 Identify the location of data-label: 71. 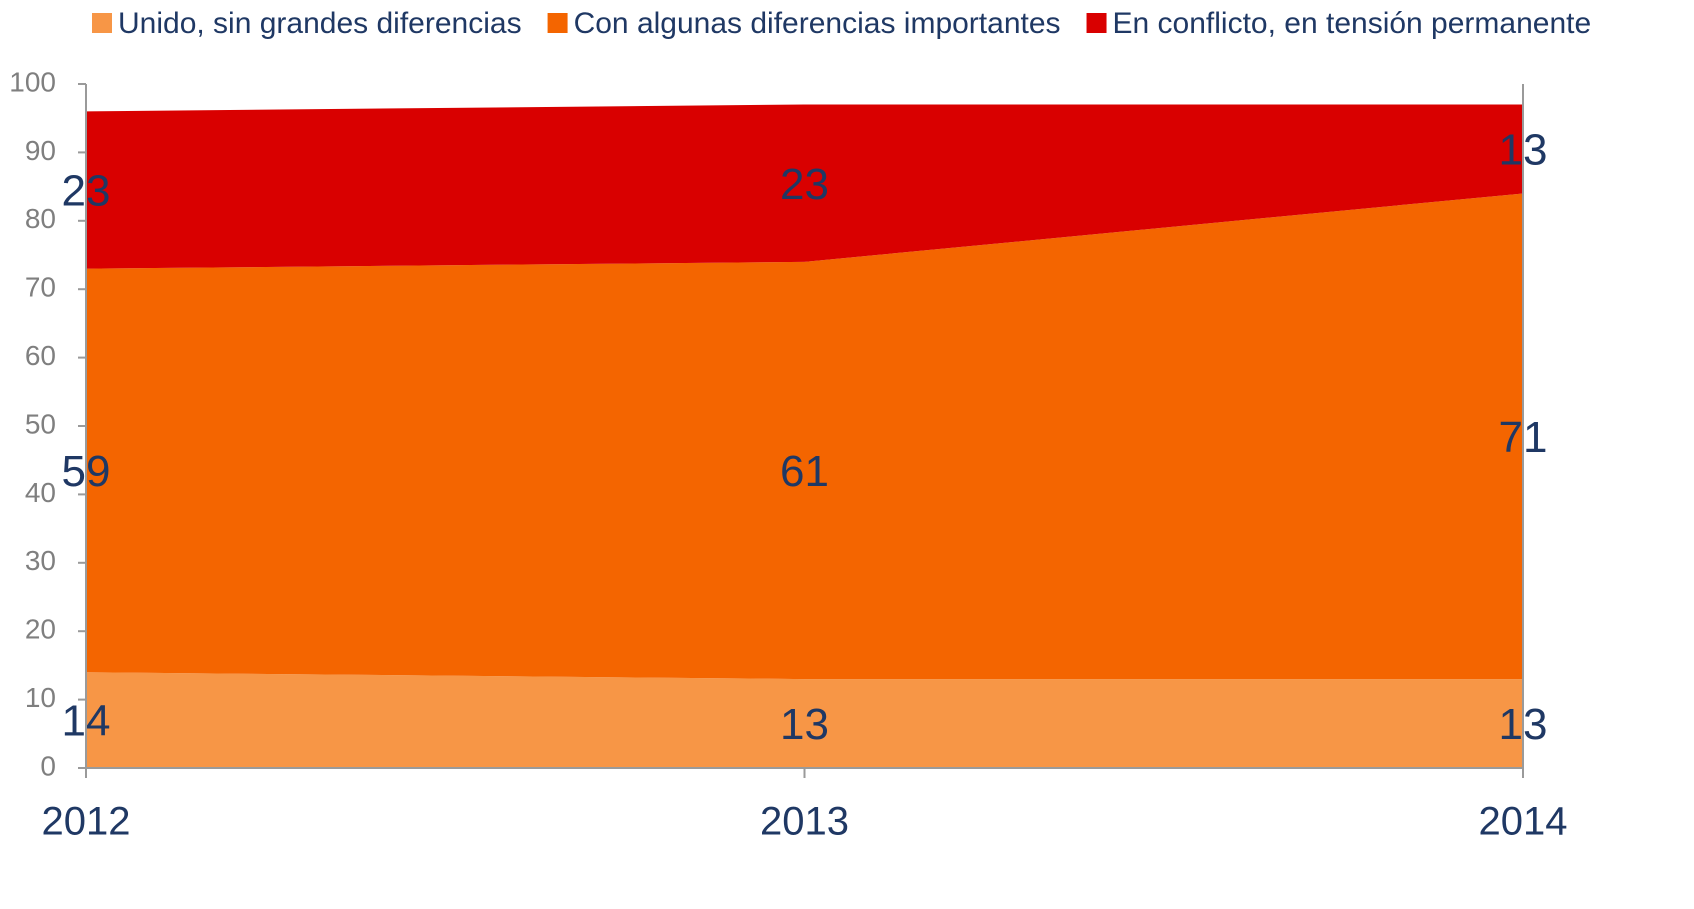
(1523, 437).